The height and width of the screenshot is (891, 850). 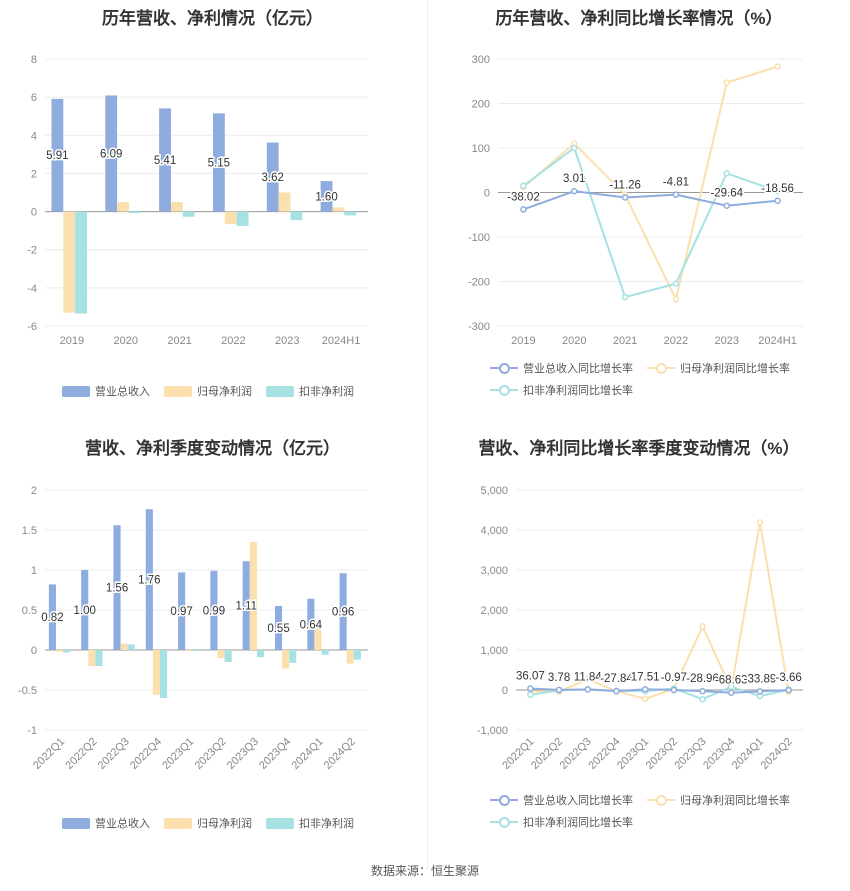 I want to click on y-tick-label: 8, so click(x=34, y=60).